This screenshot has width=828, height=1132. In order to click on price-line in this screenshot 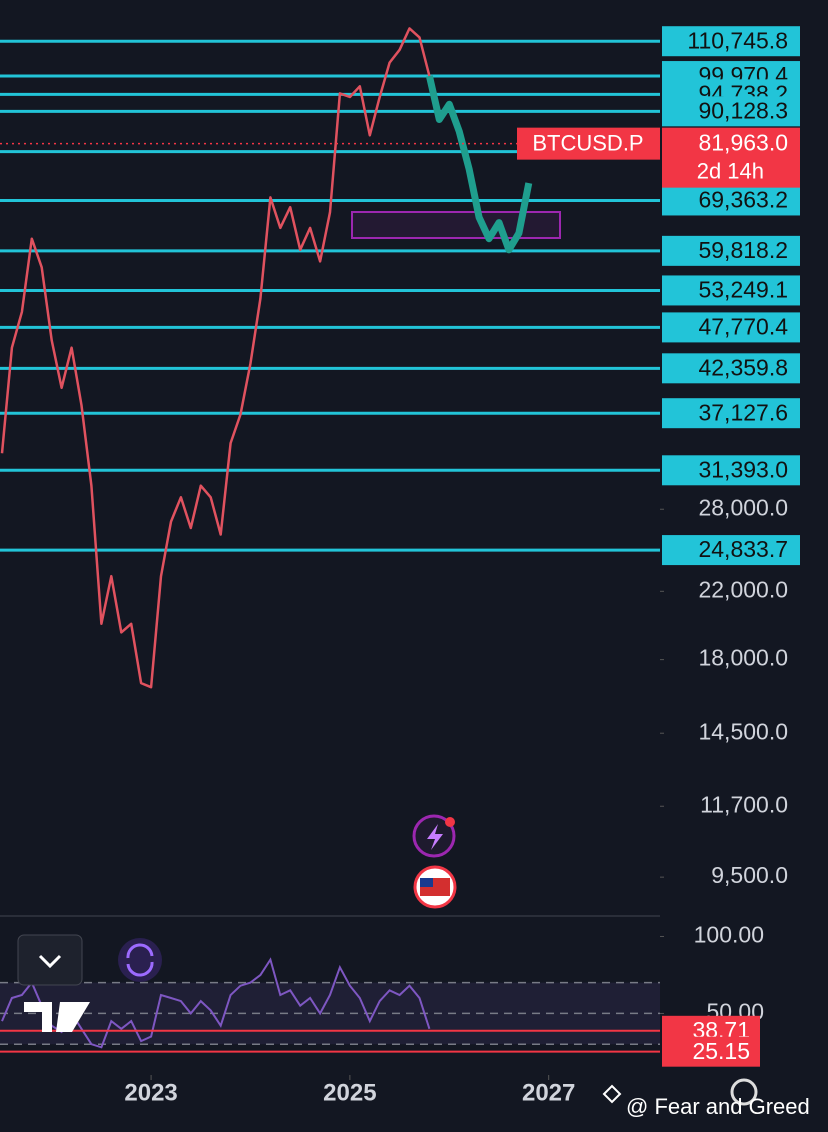, I will do `click(479, 164)`.